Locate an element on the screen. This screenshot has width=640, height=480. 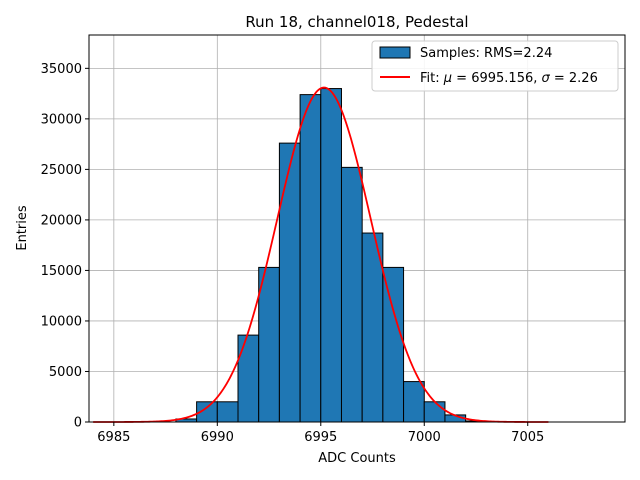
y-tick-label: 30000 is located at coordinates (61, 119).